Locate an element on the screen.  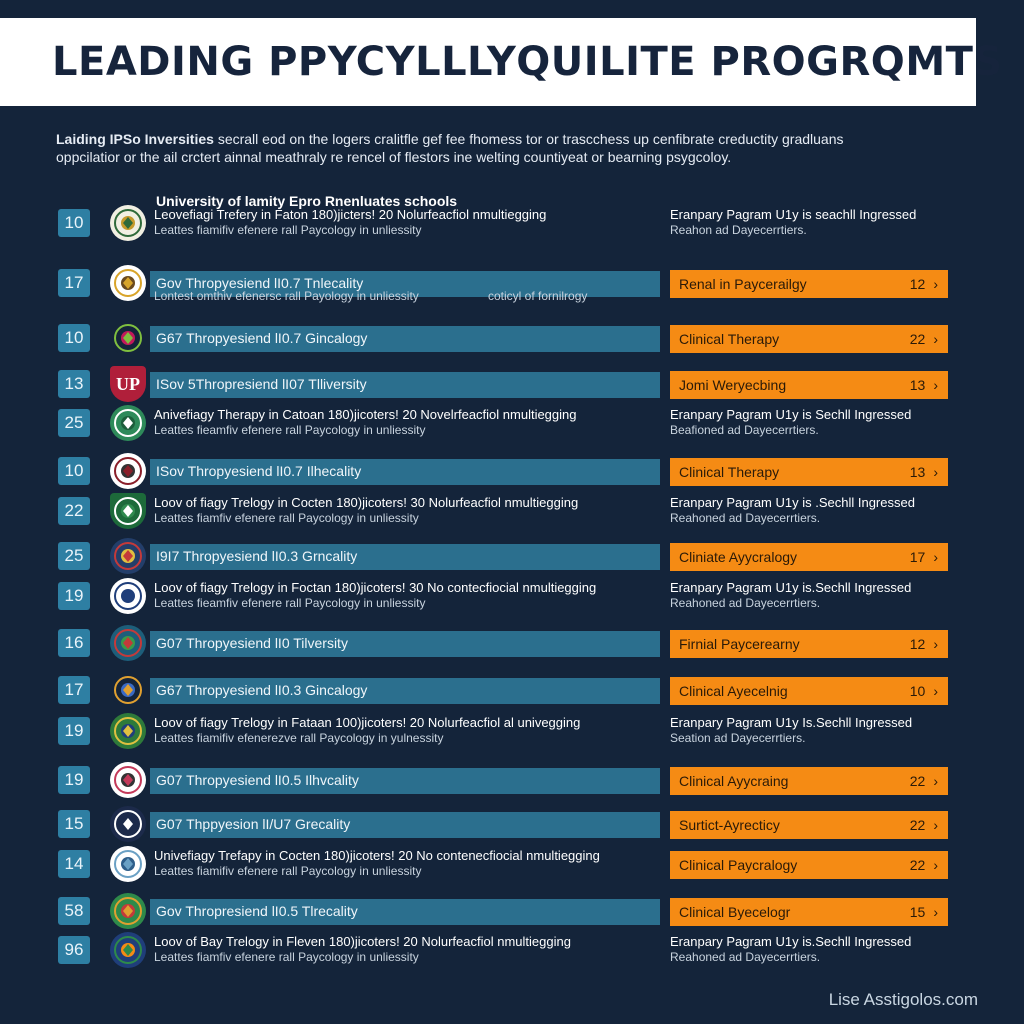
program-count: 12 is located at coordinates (917, 644).